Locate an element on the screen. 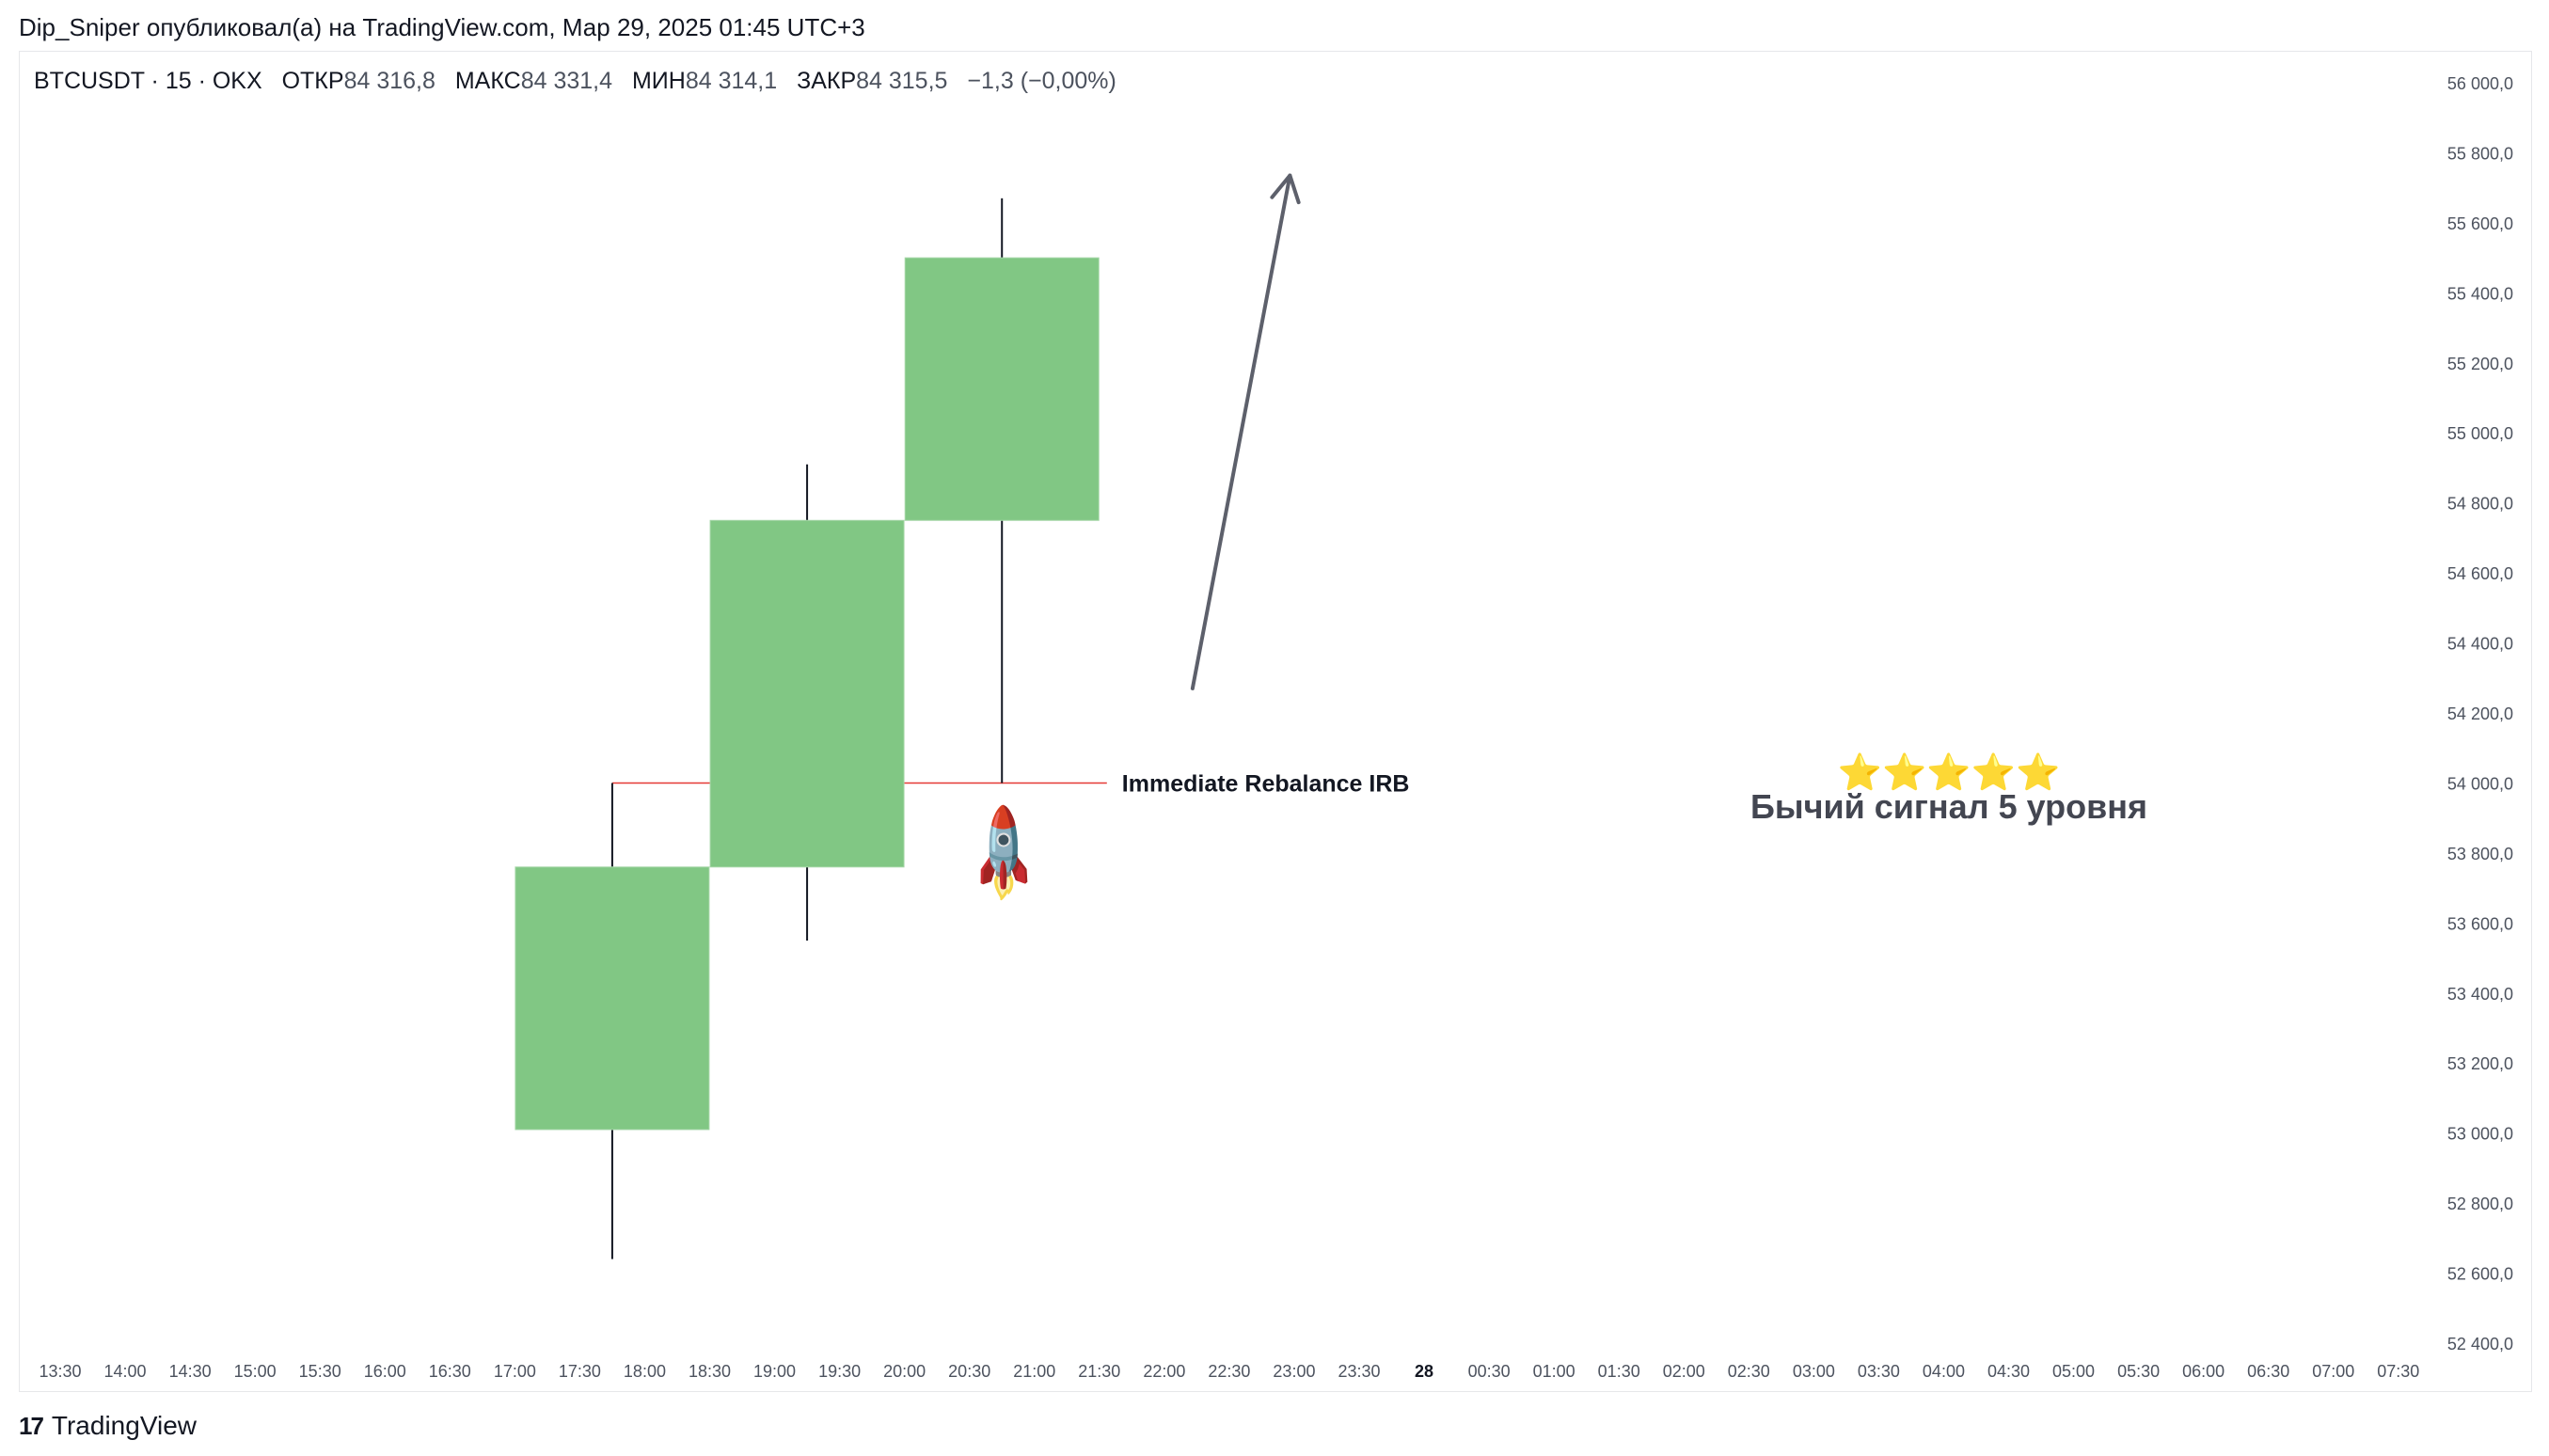 The width and height of the screenshot is (2549, 1456). change-value: −1,3 (−0,00%) is located at coordinates (1041, 81).